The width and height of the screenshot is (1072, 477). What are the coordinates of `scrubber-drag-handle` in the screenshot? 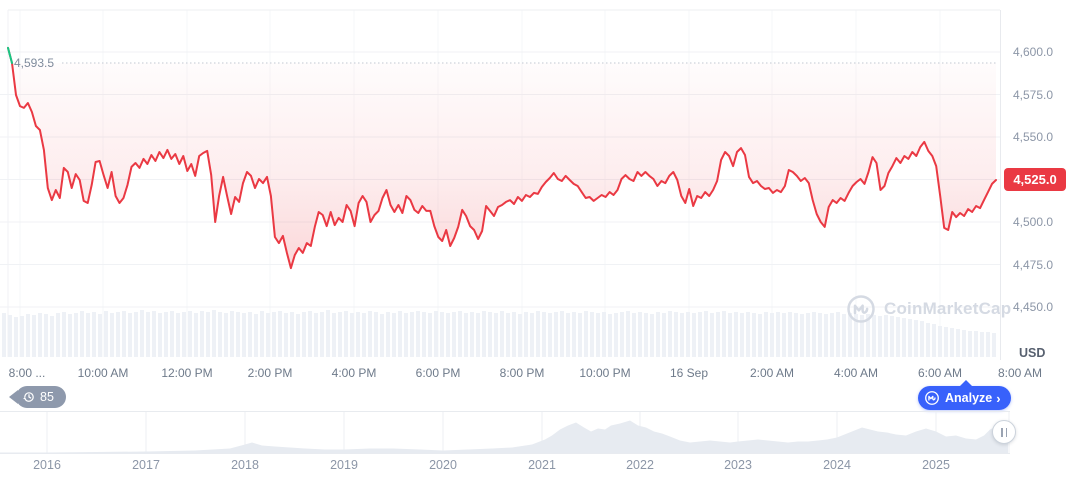 It's located at (1004, 432).